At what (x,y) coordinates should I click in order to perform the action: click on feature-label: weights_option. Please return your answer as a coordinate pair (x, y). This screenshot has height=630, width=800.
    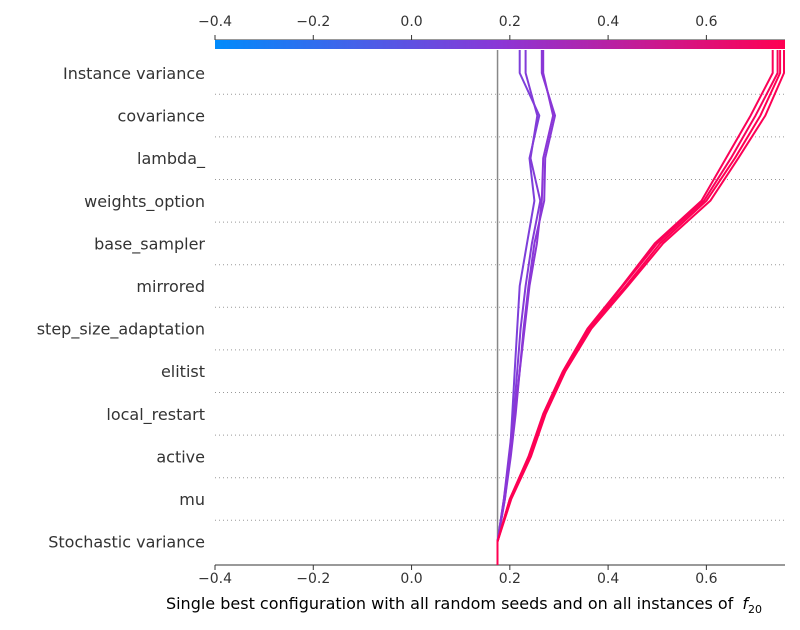
    Looking at the image, I should click on (144, 202).